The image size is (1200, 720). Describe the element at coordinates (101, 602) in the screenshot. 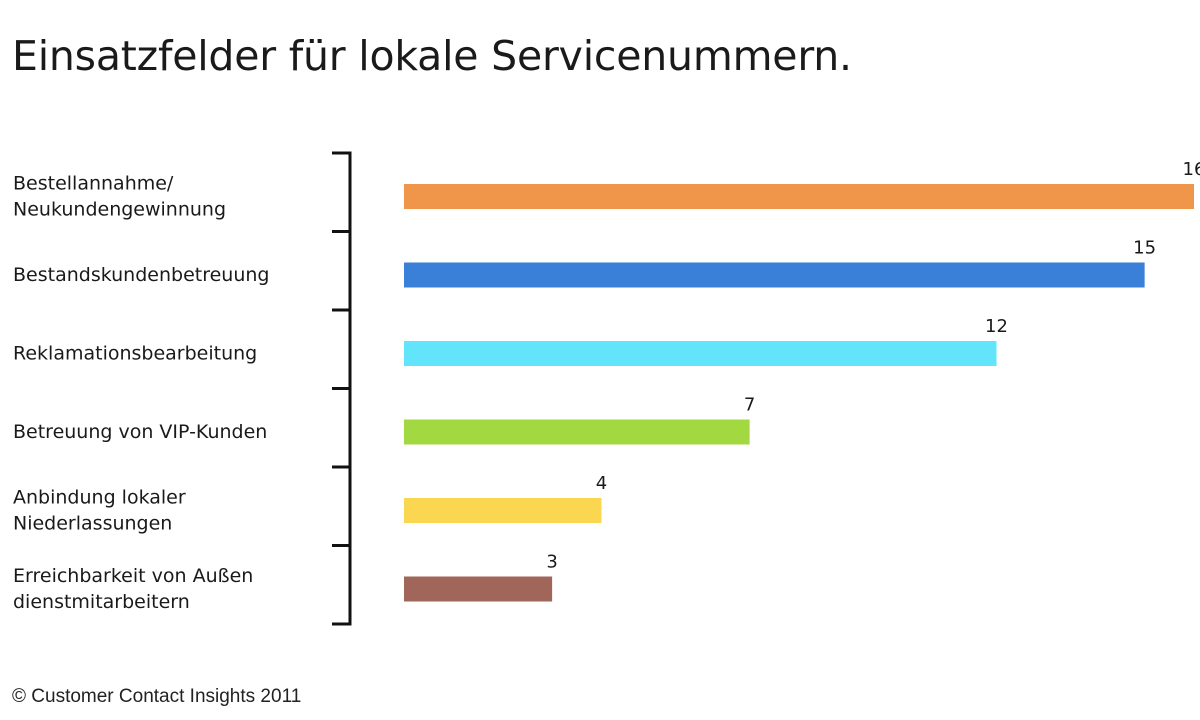

I see `category-label: dienstmitarbeitern` at that location.